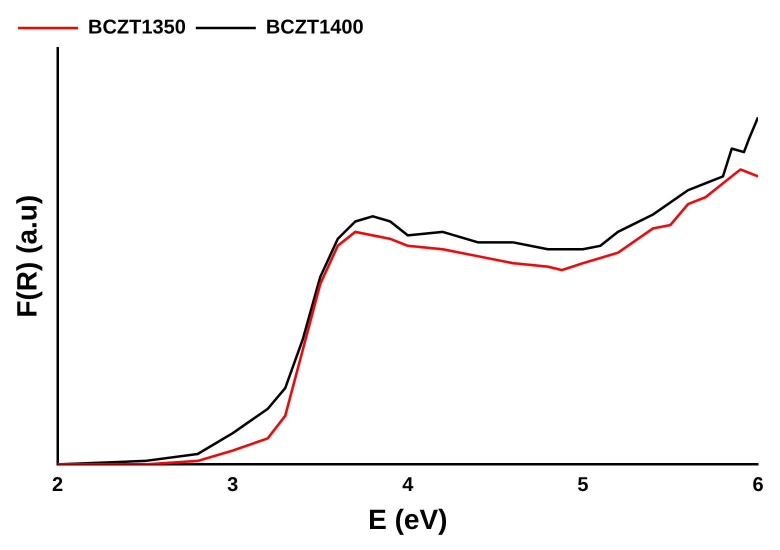 Image resolution: width=780 pixels, height=550 pixels. What do you see at coordinates (408, 519) in the screenshot?
I see `x-axis-title: E (eV)` at bounding box center [408, 519].